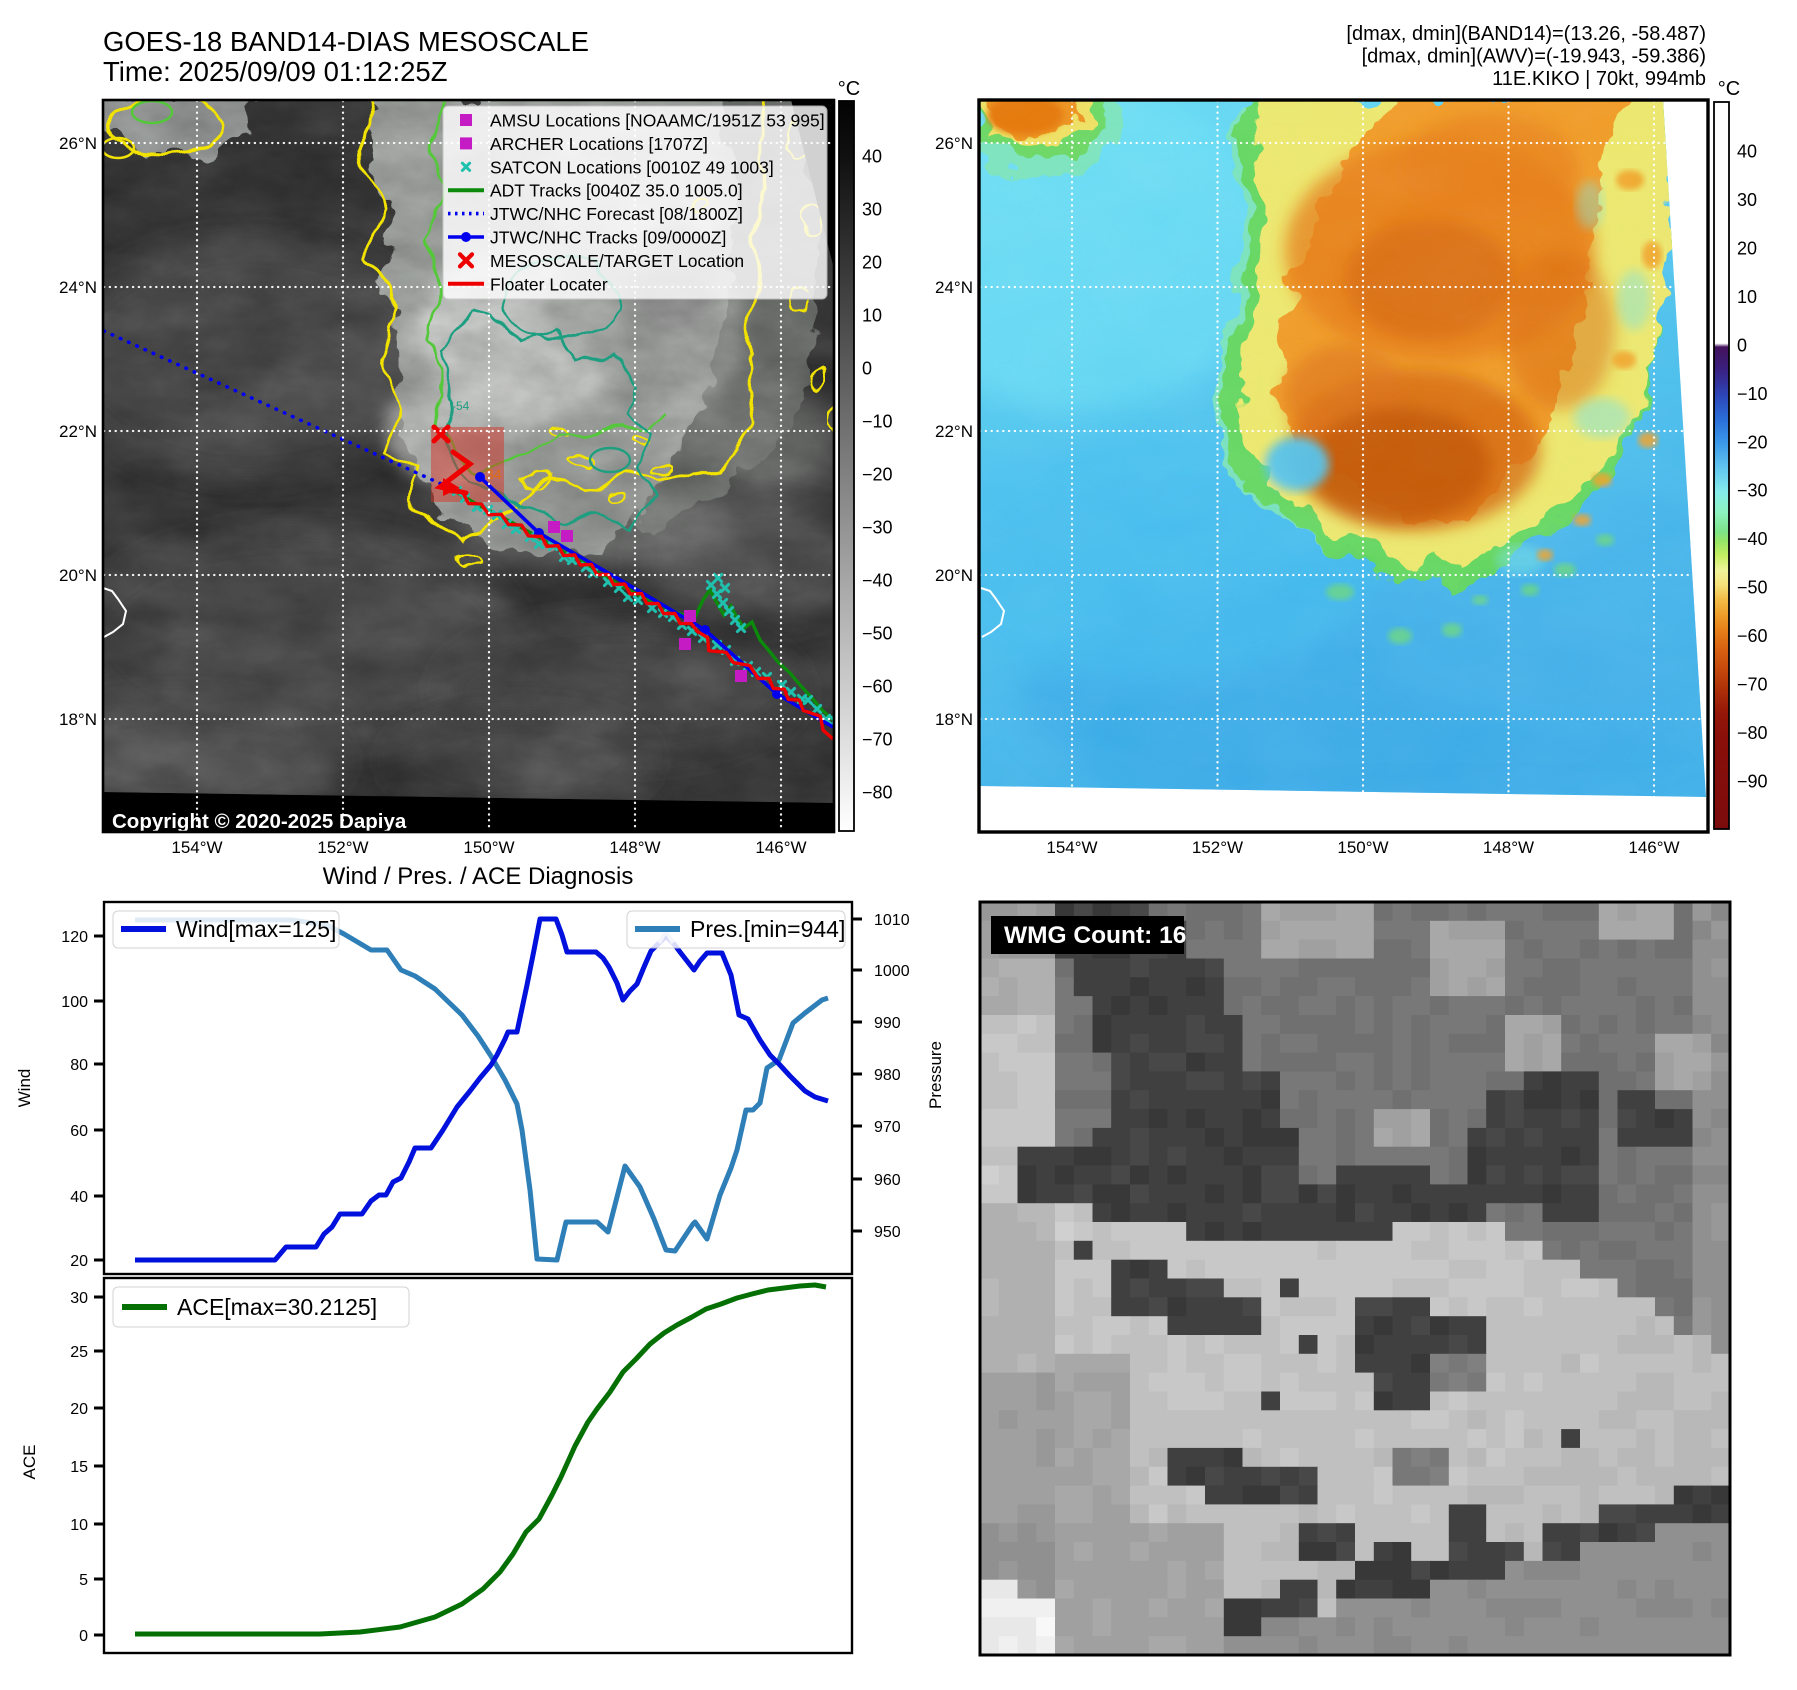 Image resolution: width=1797 pixels, height=1690 pixels. What do you see at coordinates (1526, 34) in the screenshot?
I see `svg-text:[dmax, dmin](BAND14)=(13.26, -: [dmax, dmin](BAND14)=(13.26, -58.487)` at bounding box center [1526, 34].